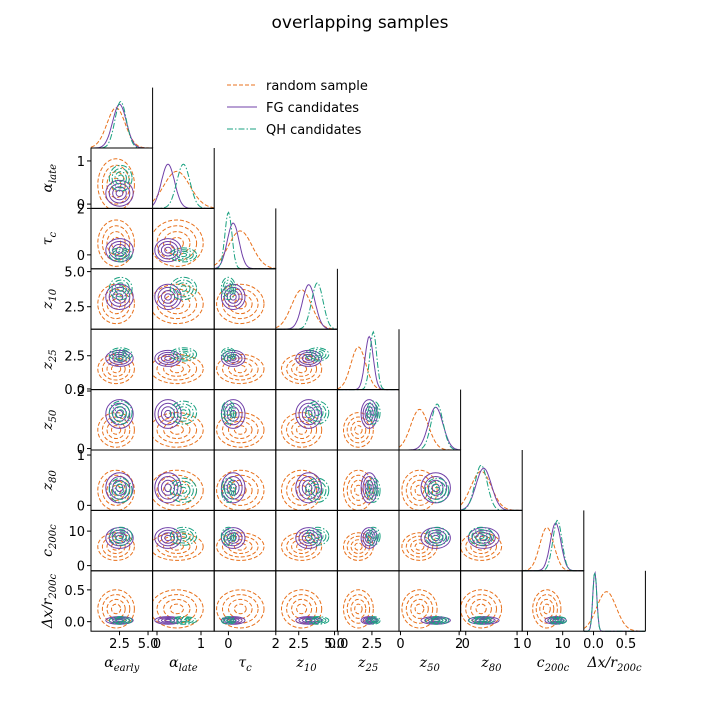 The width and height of the screenshot is (720, 720). Describe the element at coordinates (74, 623) in the screenshot. I see `y-tick-label: 0.0` at that location.